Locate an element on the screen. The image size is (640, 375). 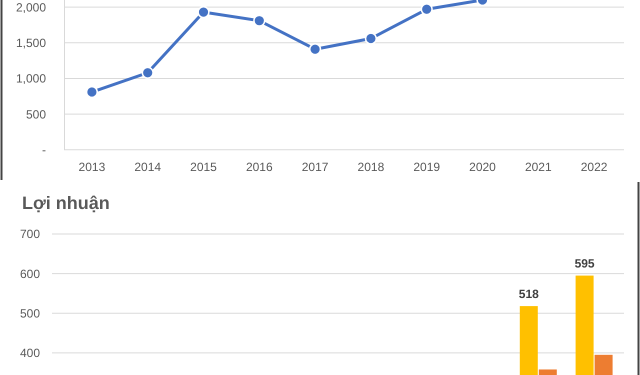
data-label: 595 is located at coordinates (584, 263).